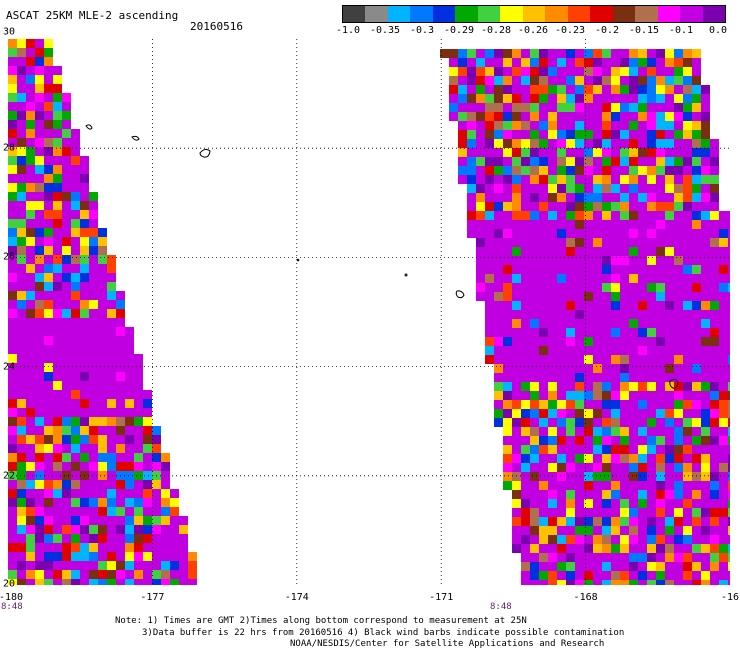 The image size is (740, 650). What do you see at coordinates (674, 383) in the screenshot?
I see `island` at bounding box center [674, 383].